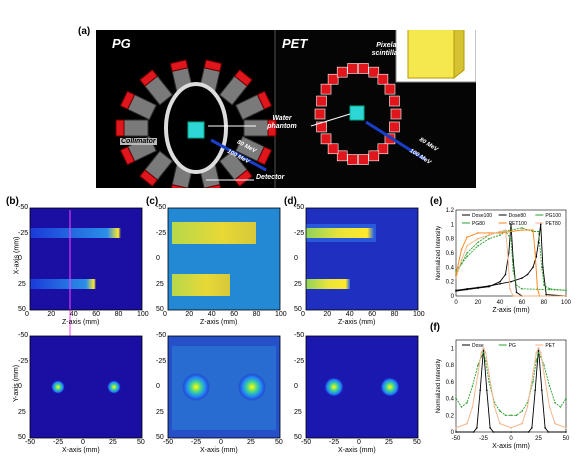  Describe the element at coordinates (299, 361) in the screenshot. I see `map-ytick: -25` at that location.